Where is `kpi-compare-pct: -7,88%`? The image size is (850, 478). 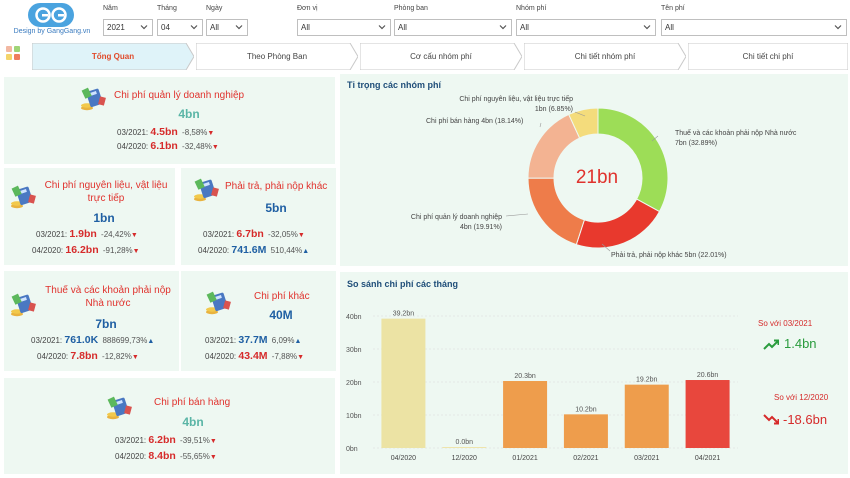
kpi-compare-pct: -7,88% is located at coordinates (284, 356).